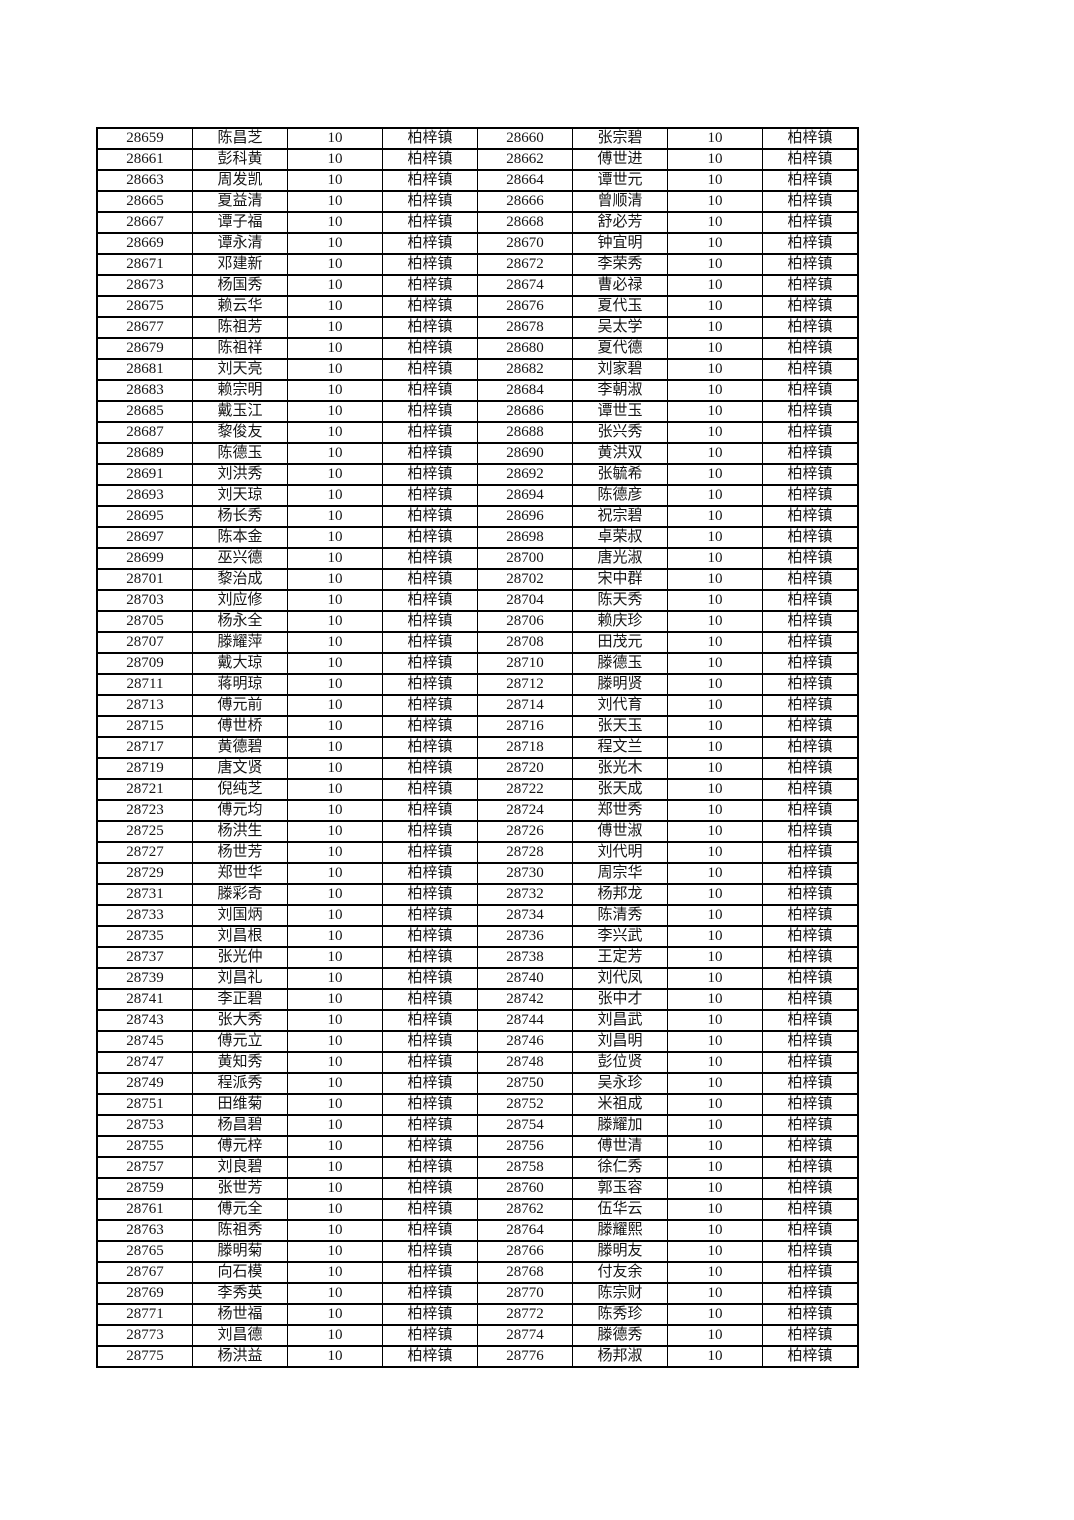 The width and height of the screenshot is (1074, 1520). What do you see at coordinates (144, 831) in the screenshot?
I see `id-cell: 28725` at bounding box center [144, 831].